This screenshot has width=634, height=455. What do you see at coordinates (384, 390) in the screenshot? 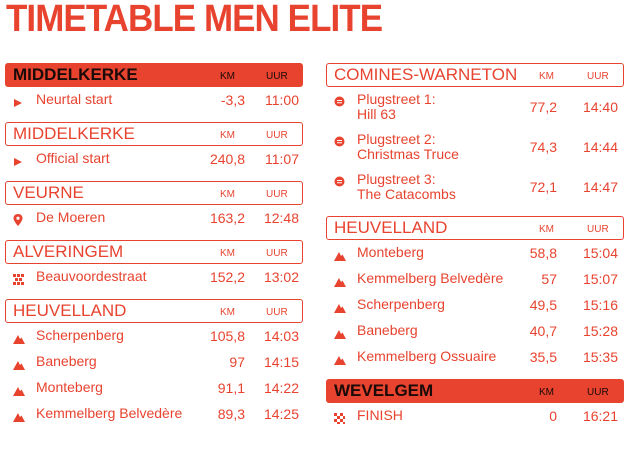
I see `section-title: WEVELGEM` at bounding box center [384, 390].